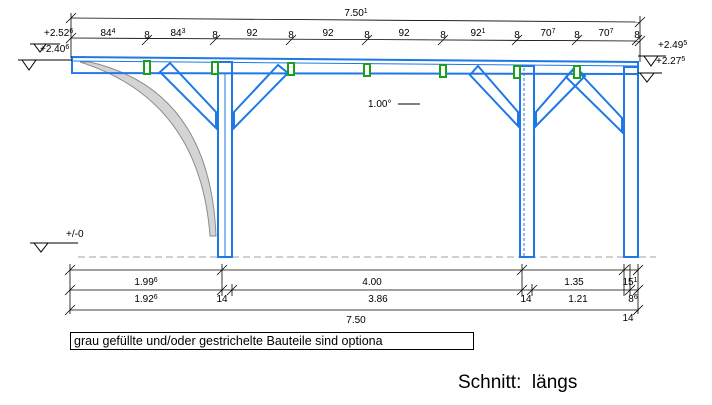 The image size is (712, 405). Describe the element at coordinates (670, 61) in the screenshot. I see `level-right-2: +2.275` at that location.